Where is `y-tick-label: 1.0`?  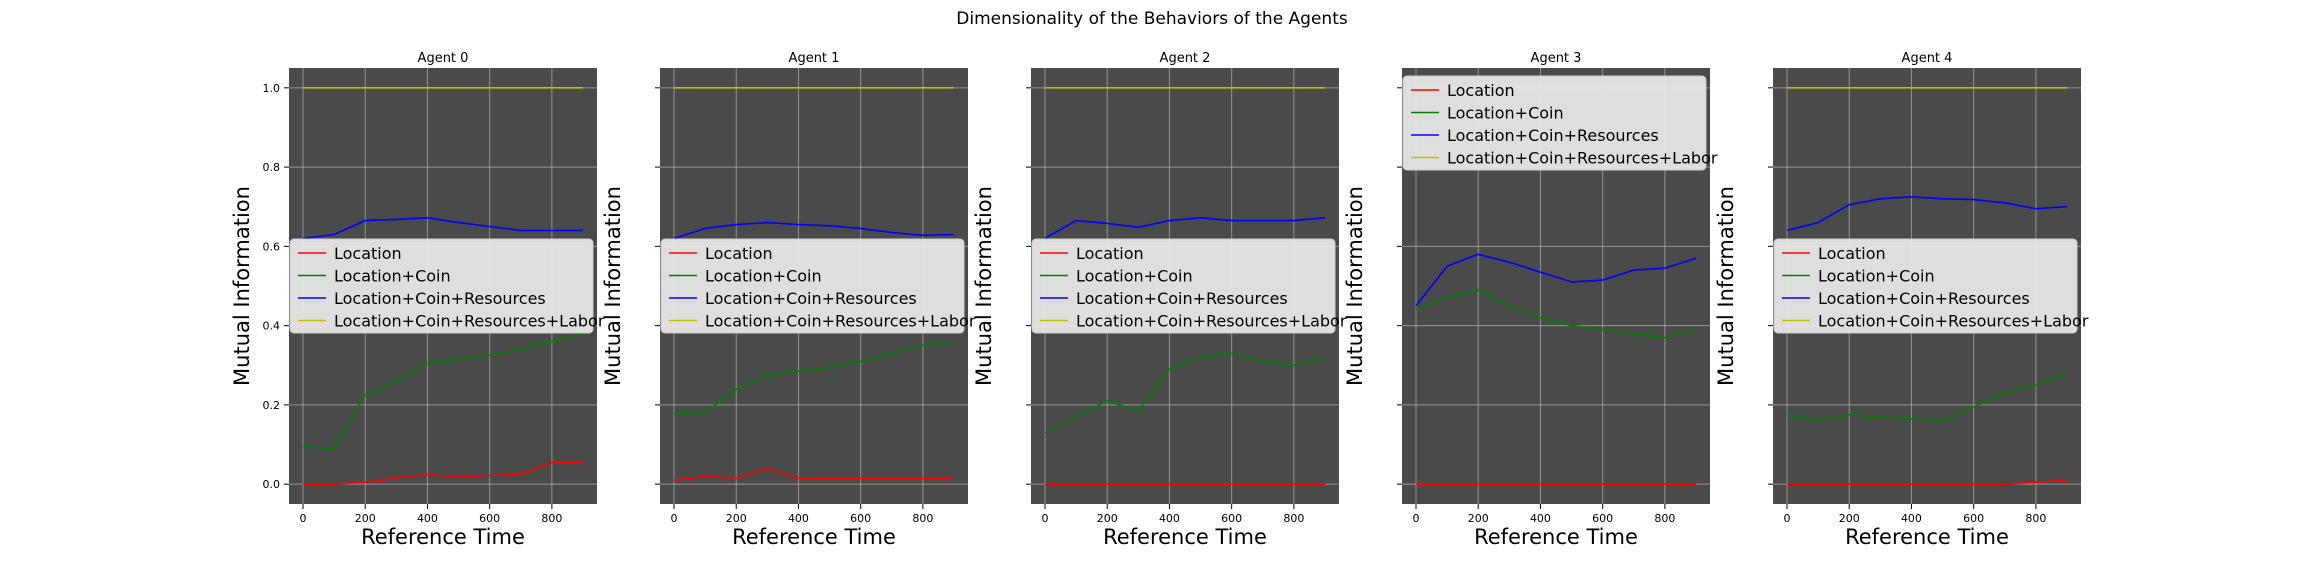 y-tick-label: 1.0 is located at coordinates (272, 88).